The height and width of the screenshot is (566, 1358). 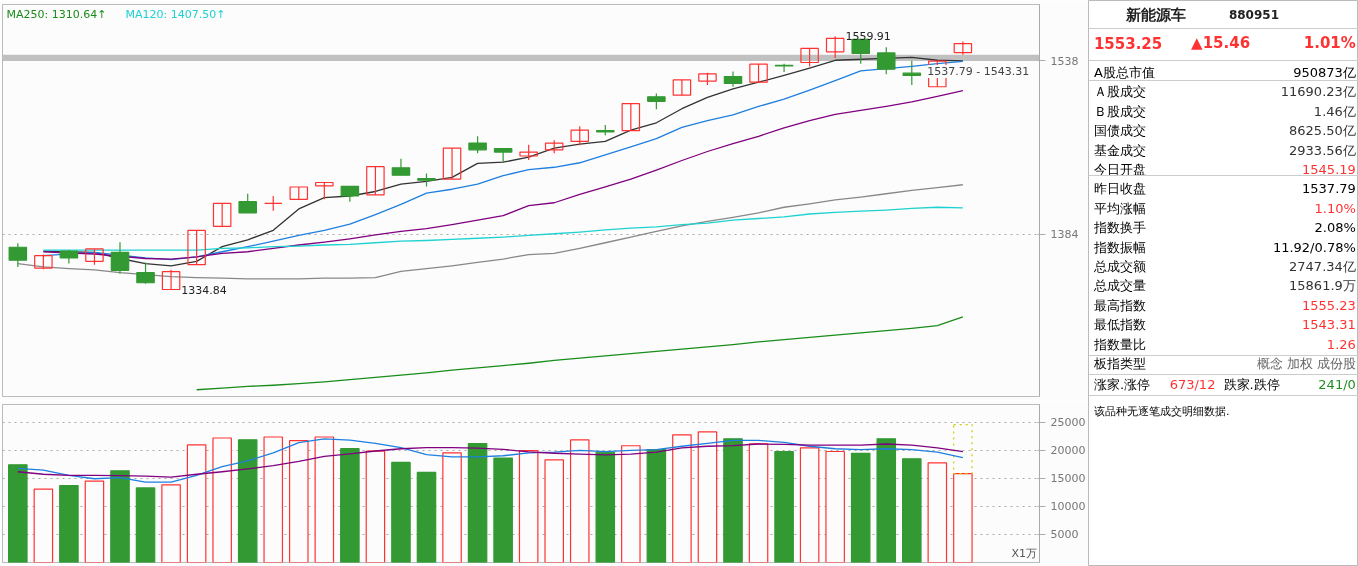 What do you see at coordinates (1341, 344) in the screenshot?
I see `text: 1.26` at bounding box center [1341, 344].